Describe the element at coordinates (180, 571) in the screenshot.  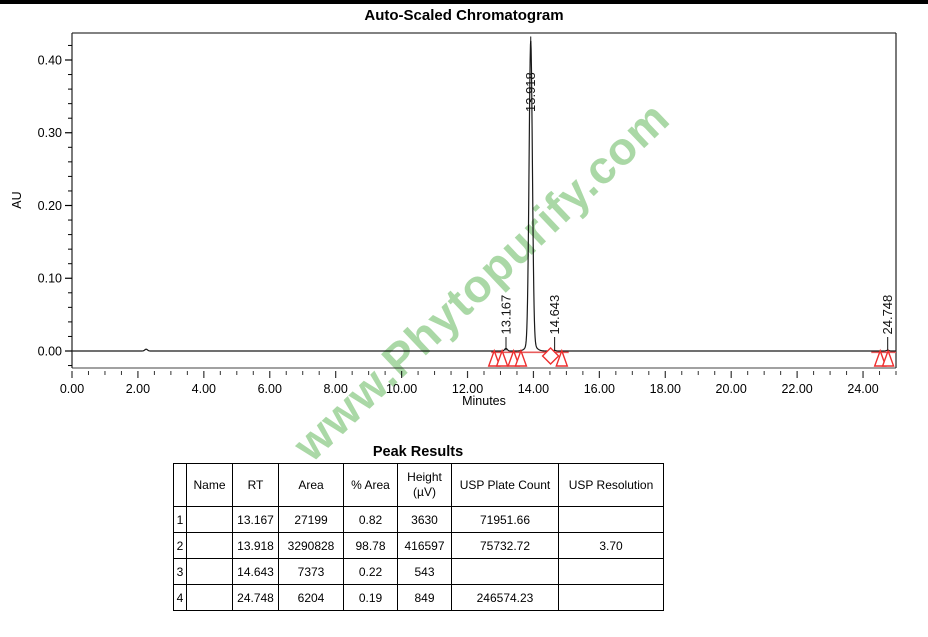
I see `table-cell: 3` at that location.